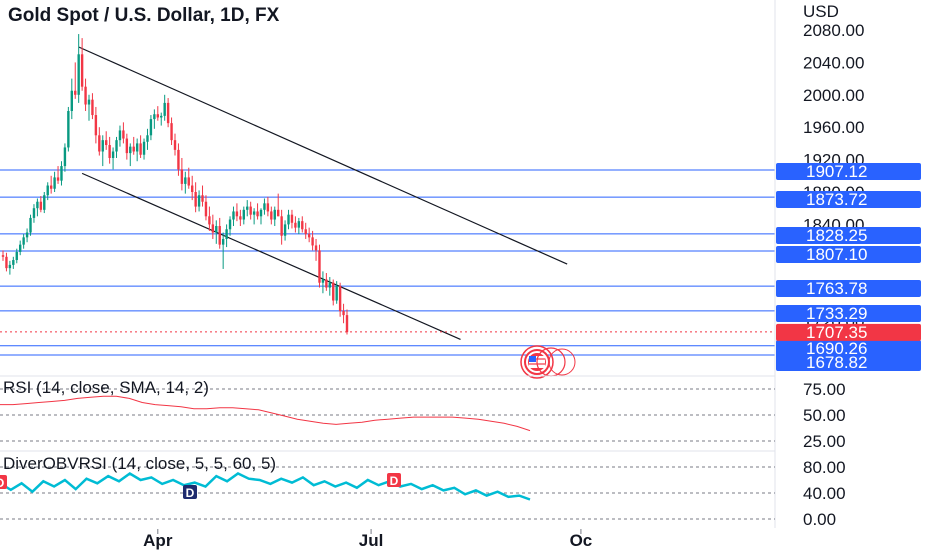  I want to click on divergence-marker, so click(394, 480).